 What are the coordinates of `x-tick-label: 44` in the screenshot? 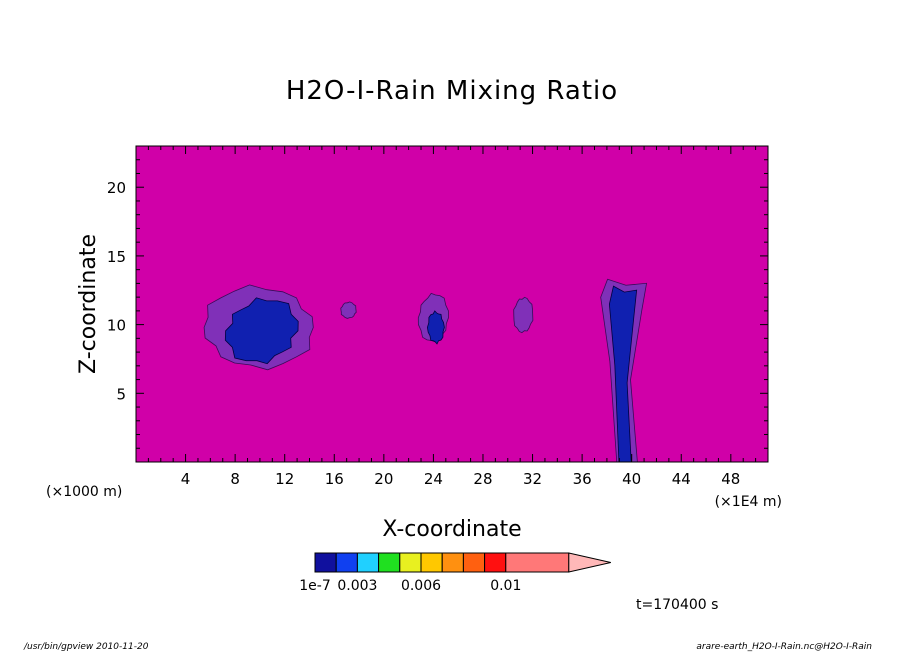 It's located at (681, 479).